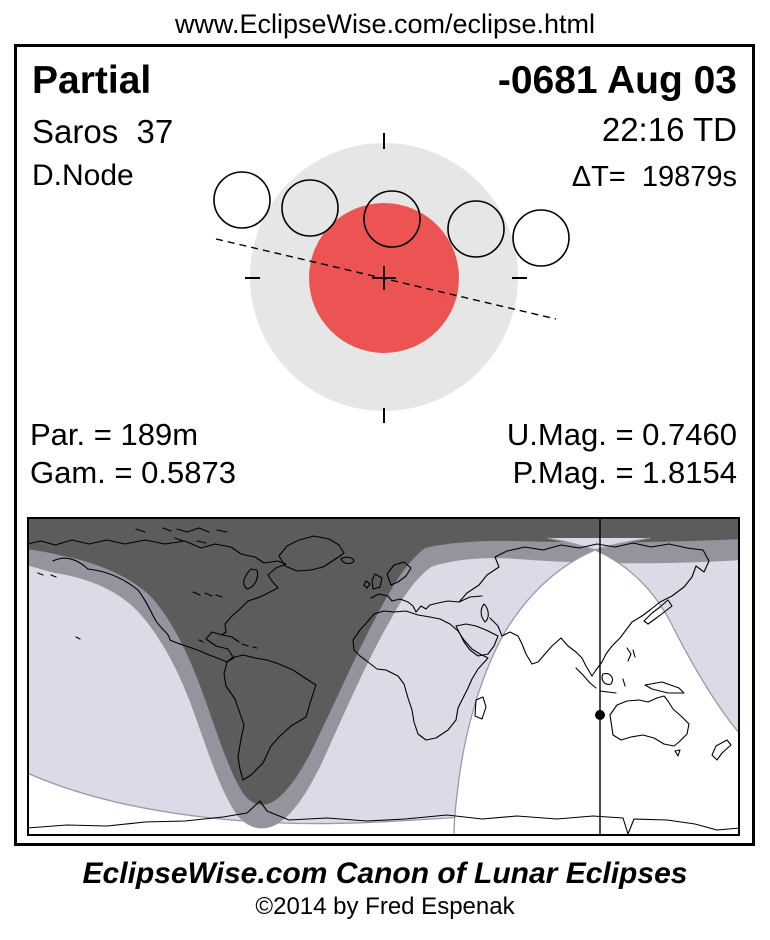 This screenshot has width=770, height=940. I want to click on stat-penumbral-magnitude: P.Mag. = 1.8154, so click(624, 472).